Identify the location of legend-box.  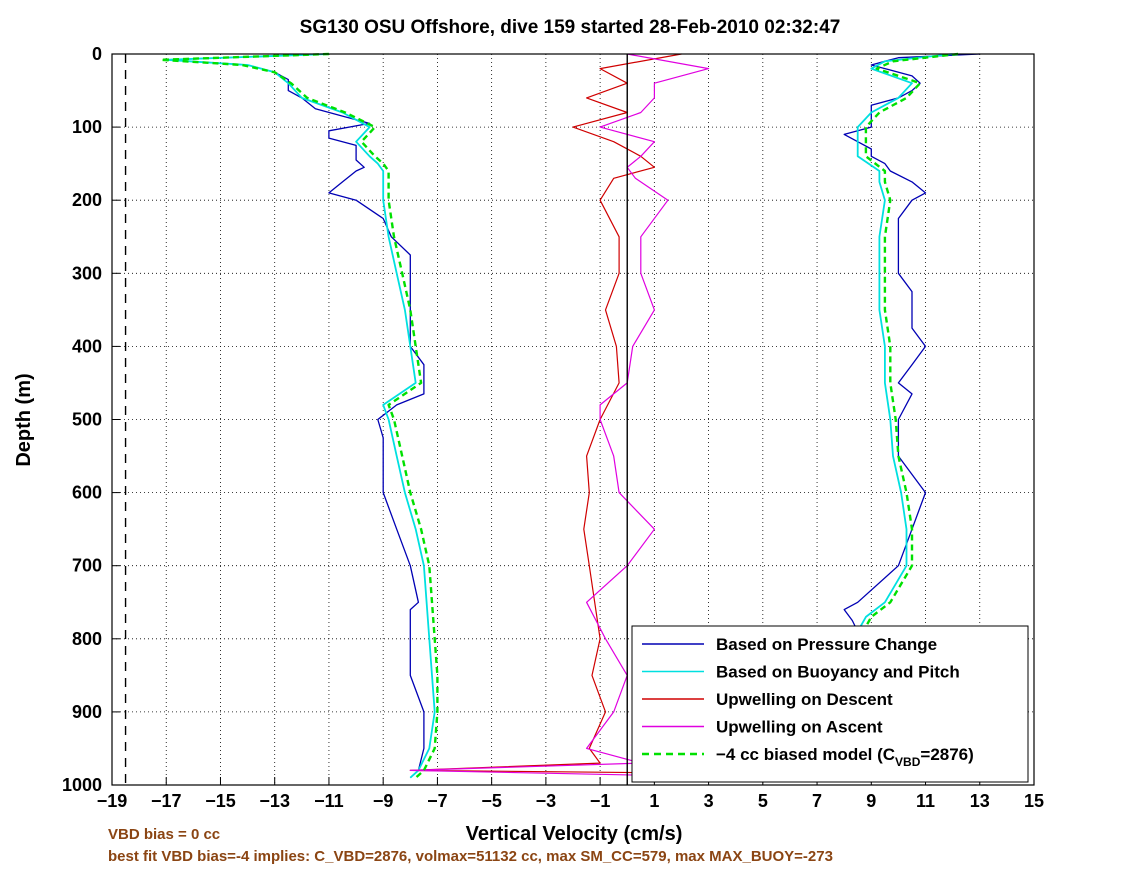
(830, 704).